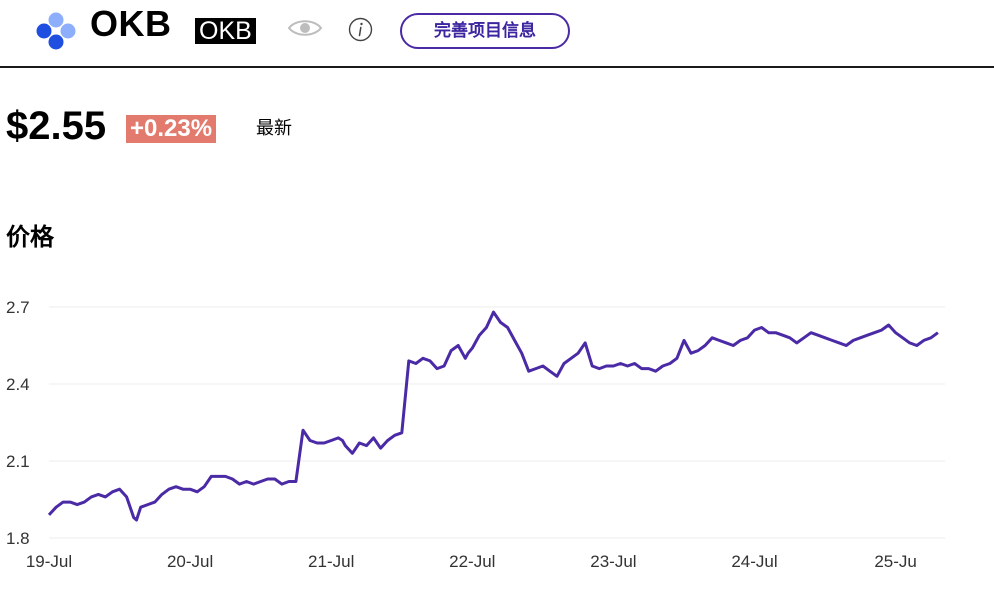 The image size is (994, 600). I want to click on current-price: $2.55, so click(56, 126).